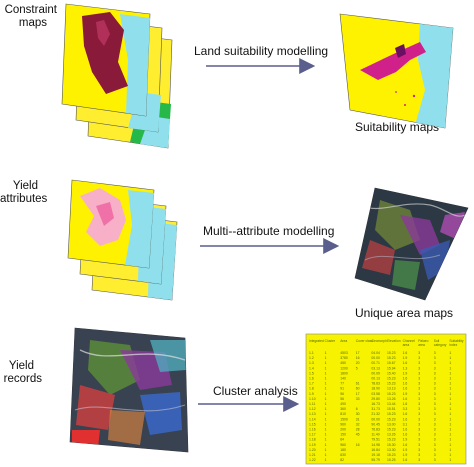 The height and width of the screenshot is (467, 474). I want to click on table-cell: 1.14, so click(312, 419).